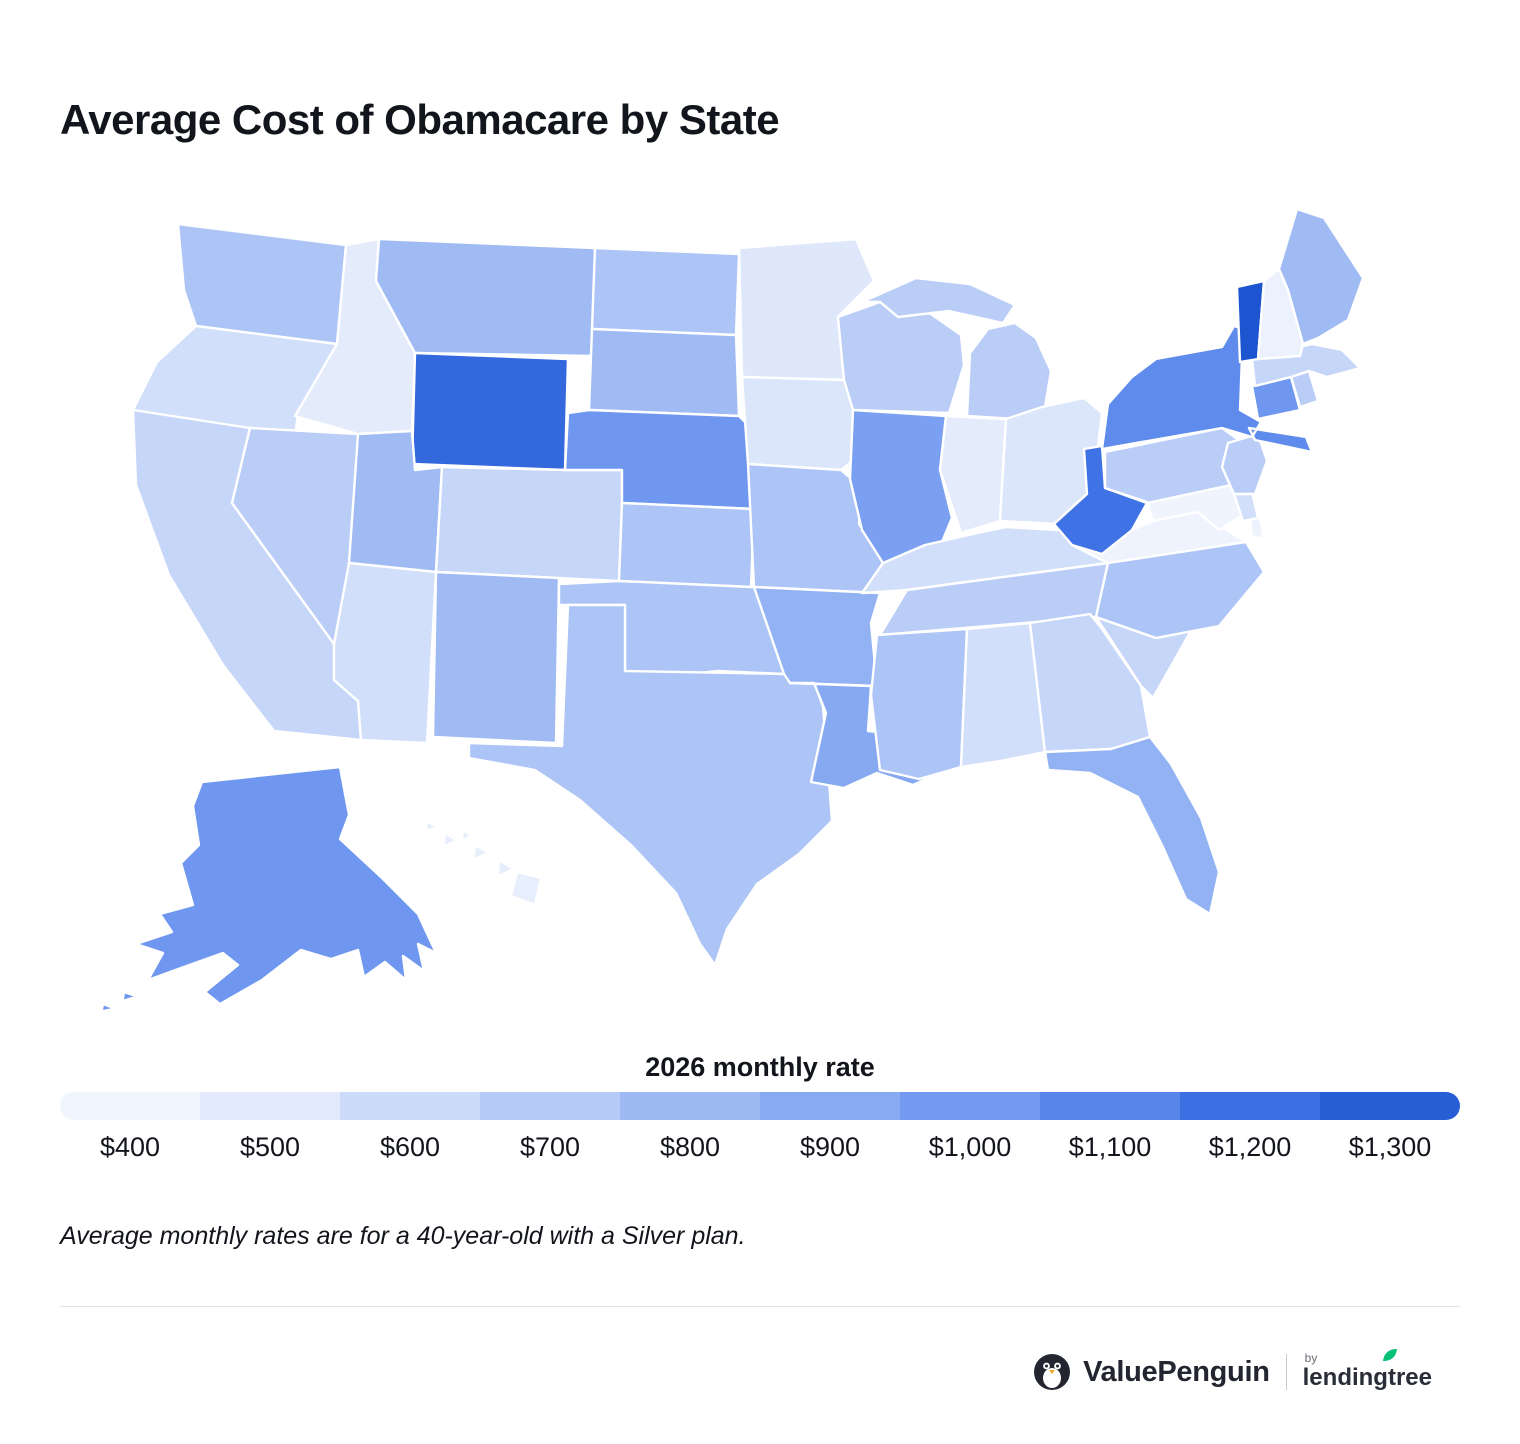 The image size is (1520, 1444). What do you see at coordinates (496, 657) in the screenshot?
I see `state-new-mexico` at bounding box center [496, 657].